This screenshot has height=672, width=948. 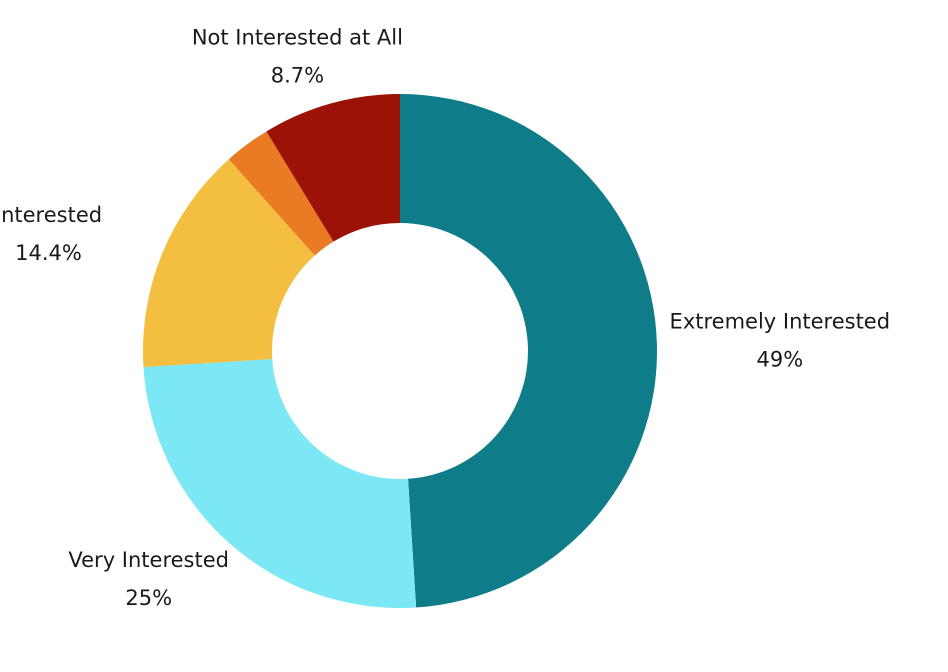 What do you see at coordinates (148, 560) in the screenshot?
I see `slice-label: Very Interested` at bounding box center [148, 560].